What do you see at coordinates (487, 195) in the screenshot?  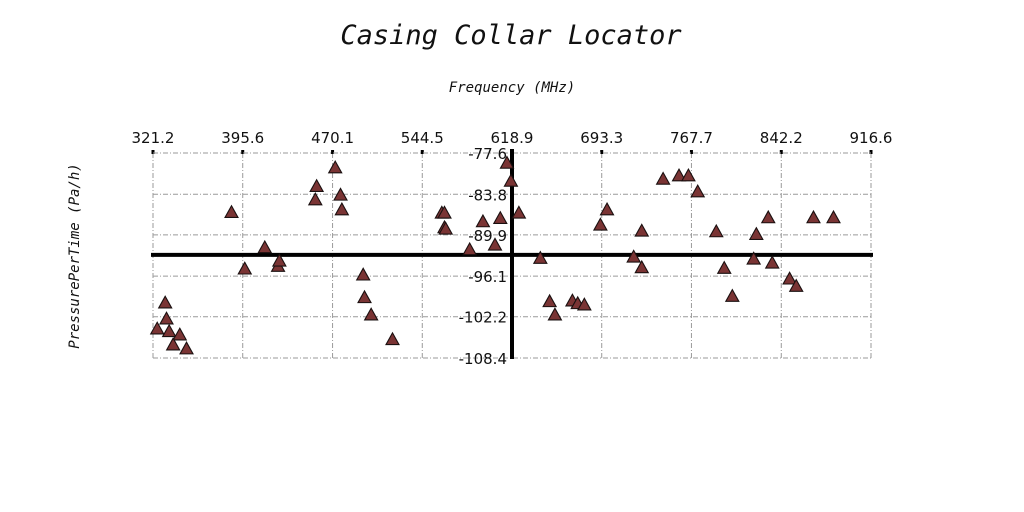 I see `y-tick-label: -83.8` at bounding box center [487, 195].